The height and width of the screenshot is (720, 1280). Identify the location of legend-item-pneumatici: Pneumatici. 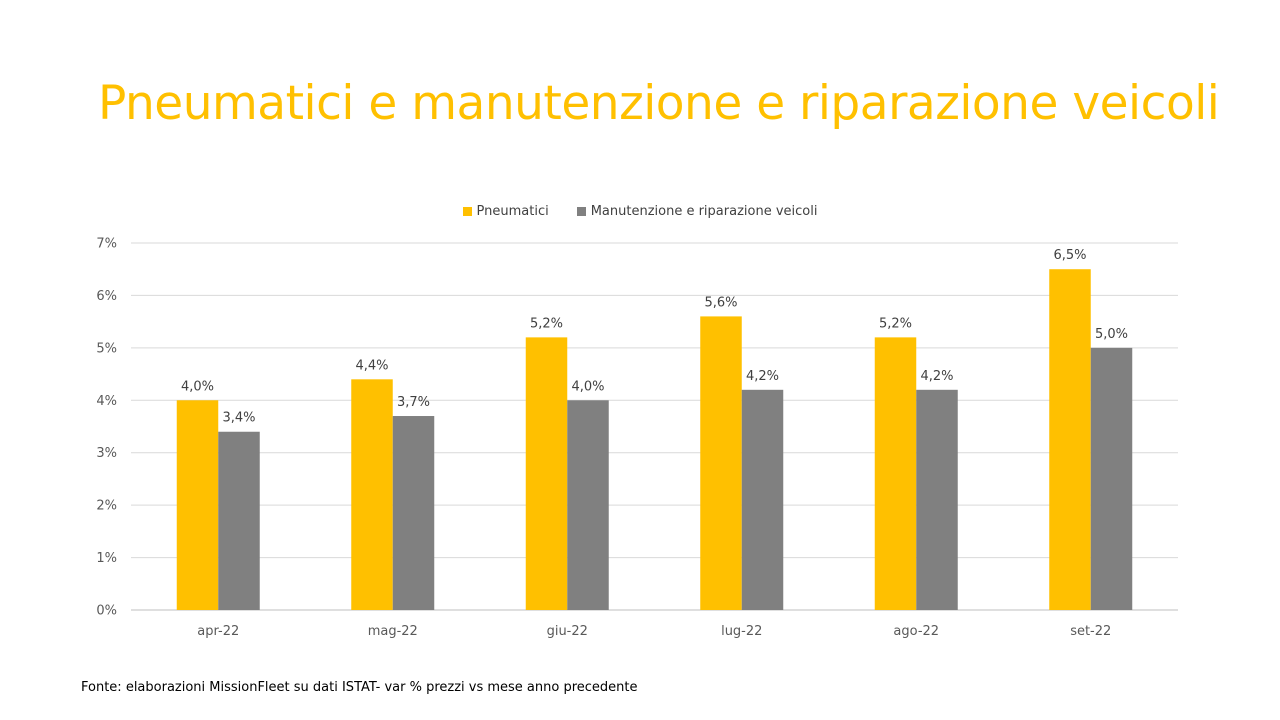
(505, 211).